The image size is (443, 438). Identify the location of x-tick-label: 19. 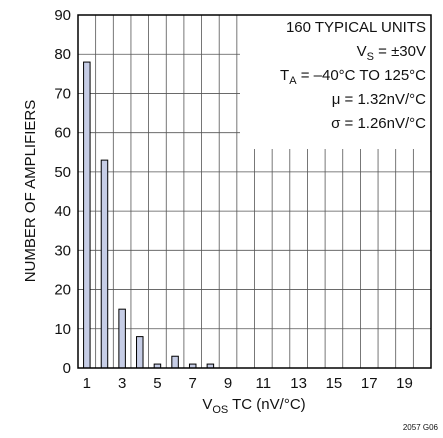
(404, 383).